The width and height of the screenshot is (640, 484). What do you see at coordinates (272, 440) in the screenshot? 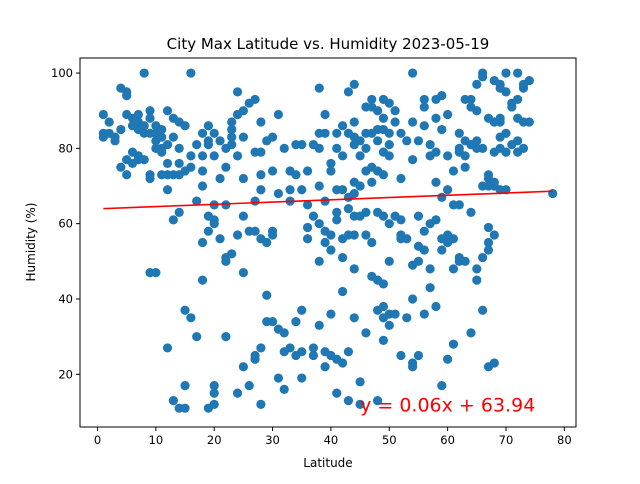
I see `x-tick-label: 30` at bounding box center [272, 440].